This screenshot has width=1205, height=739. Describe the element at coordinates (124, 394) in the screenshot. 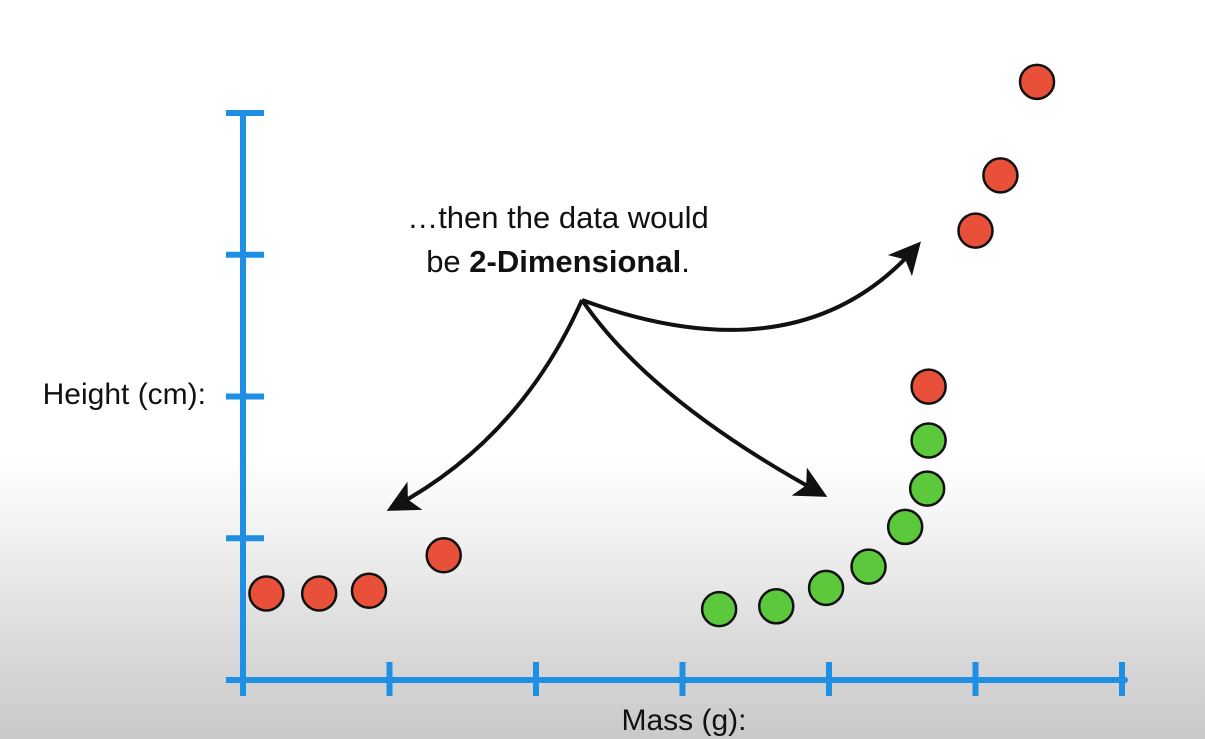

I see `y-axis-label: Height (cm):` at that location.